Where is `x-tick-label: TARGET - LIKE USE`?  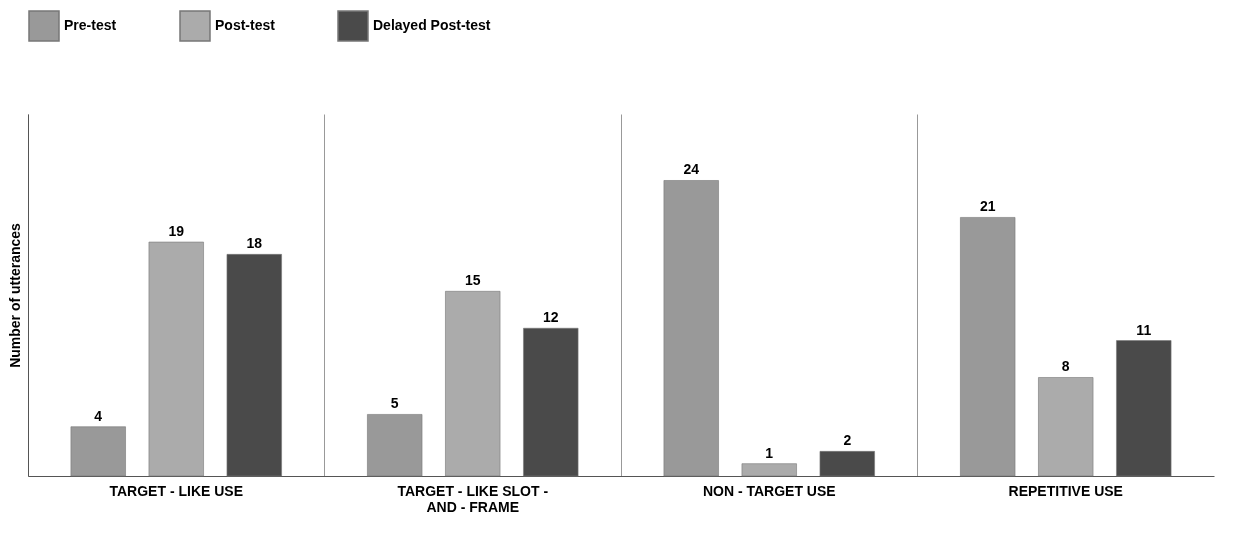
x-tick-label: TARGET - LIKE USE is located at coordinates (176, 490).